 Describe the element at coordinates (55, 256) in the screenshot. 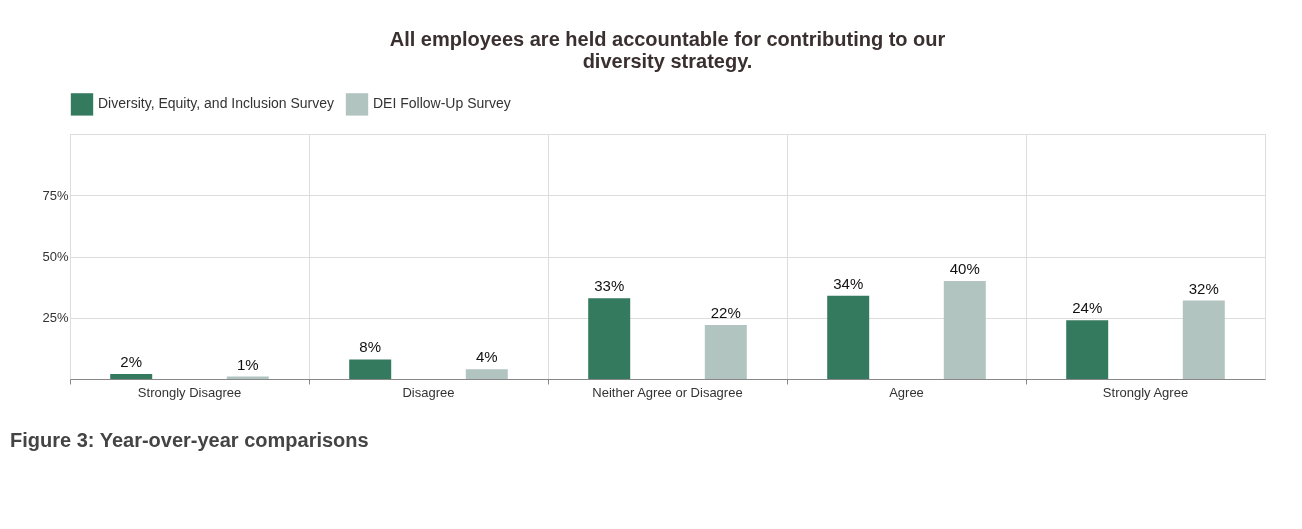

I see `y-tick-label: 50%` at that location.